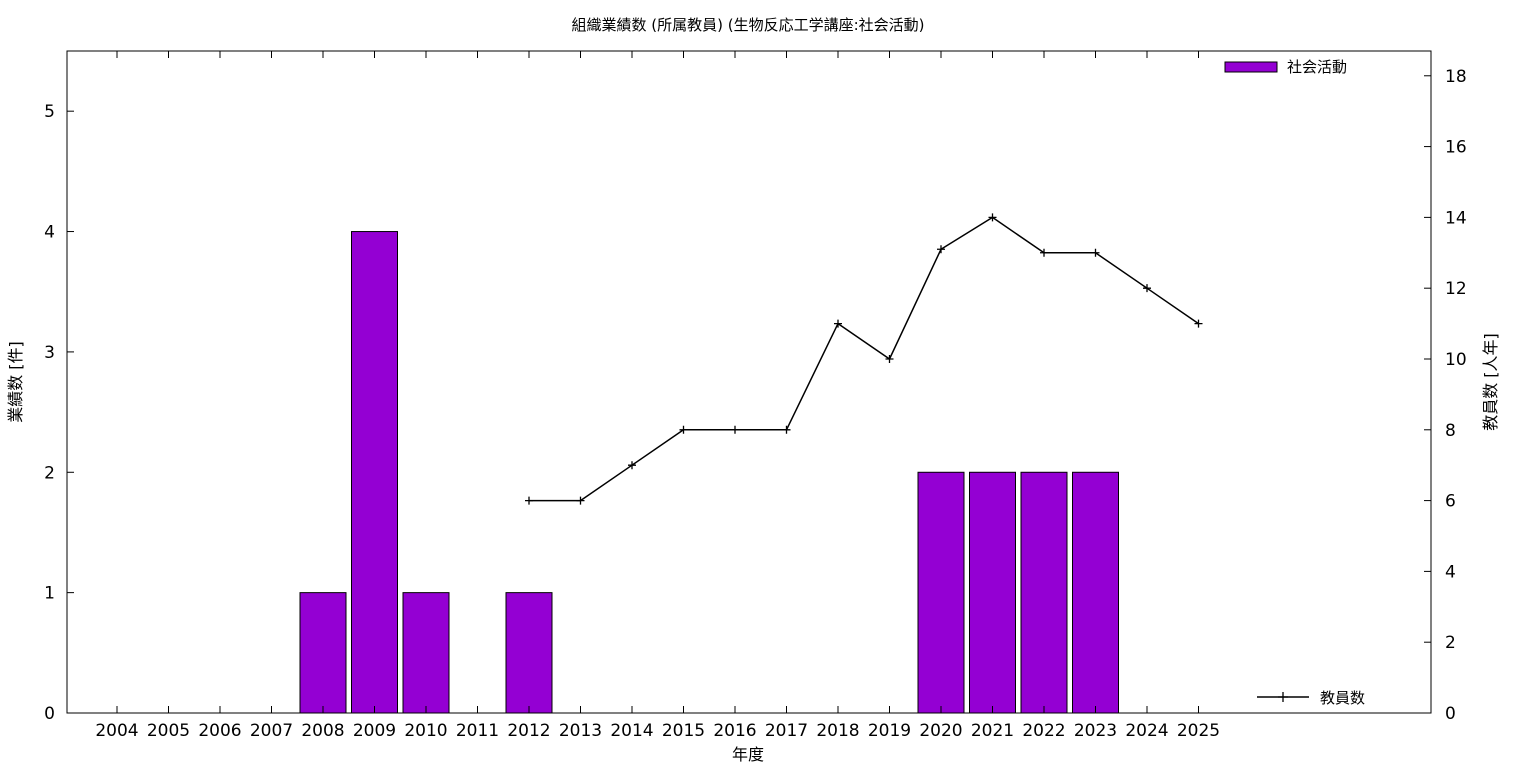 Image resolution: width=1536 pixels, height=772 pixels. Describe the element at coordinates (49, 473) in the screenshot. I see `y-tick-label-2: 2` at that location.